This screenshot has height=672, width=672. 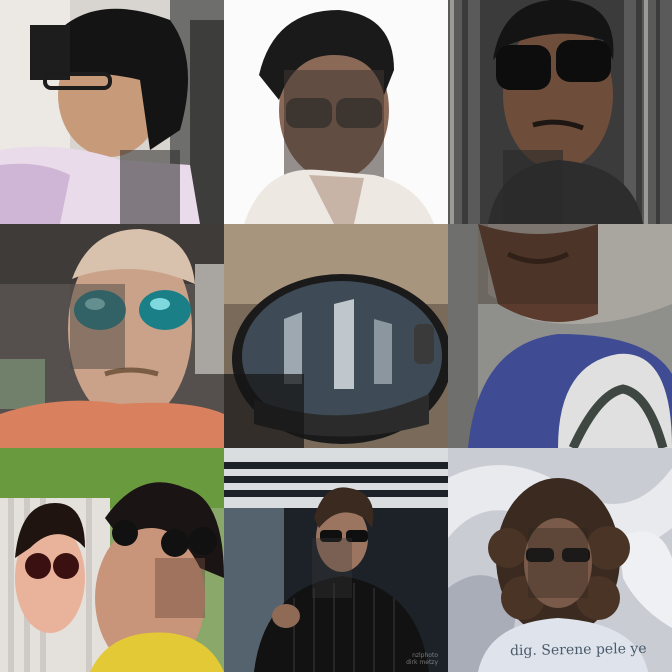 What do you see at coordinates (578, 650) in the screenshot?
I see `shirt-print-text: dig. Serene pele ye` at bounding box center [578, 650].